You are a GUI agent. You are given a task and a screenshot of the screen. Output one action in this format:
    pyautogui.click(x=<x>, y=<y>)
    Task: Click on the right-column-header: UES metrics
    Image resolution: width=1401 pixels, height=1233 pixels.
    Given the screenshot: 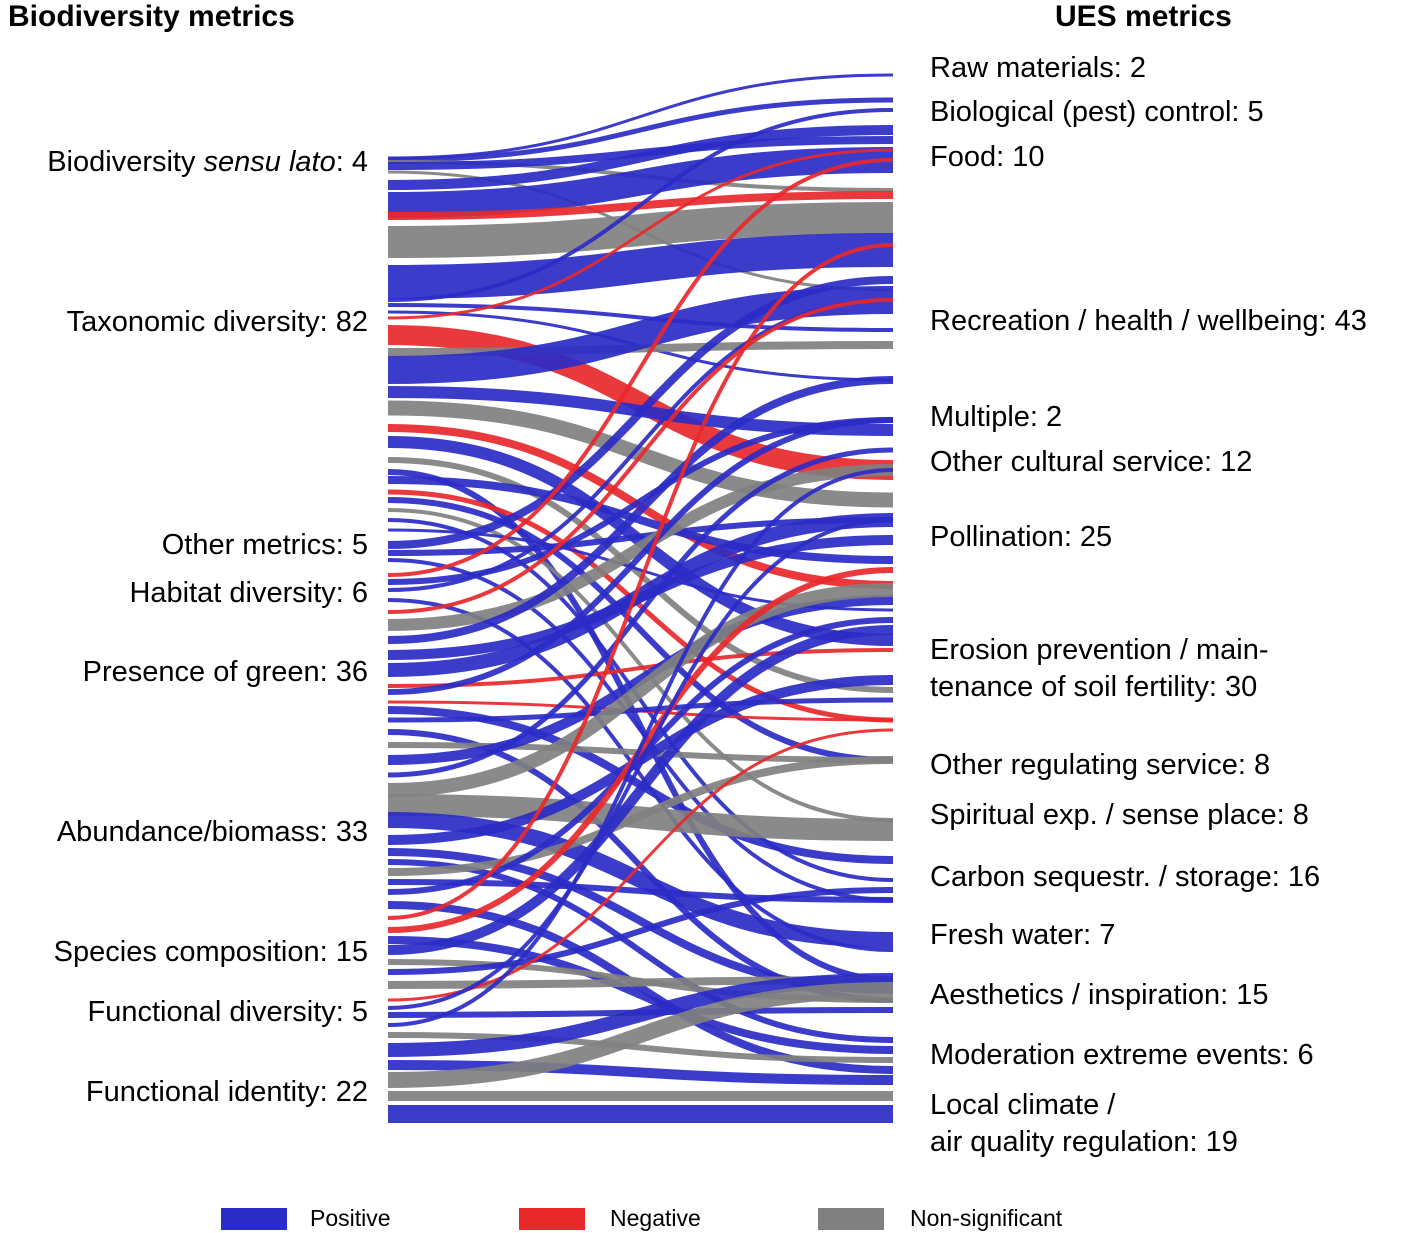 What is the action you would take?
    pyautogui.click(x=1143, y=16)
    